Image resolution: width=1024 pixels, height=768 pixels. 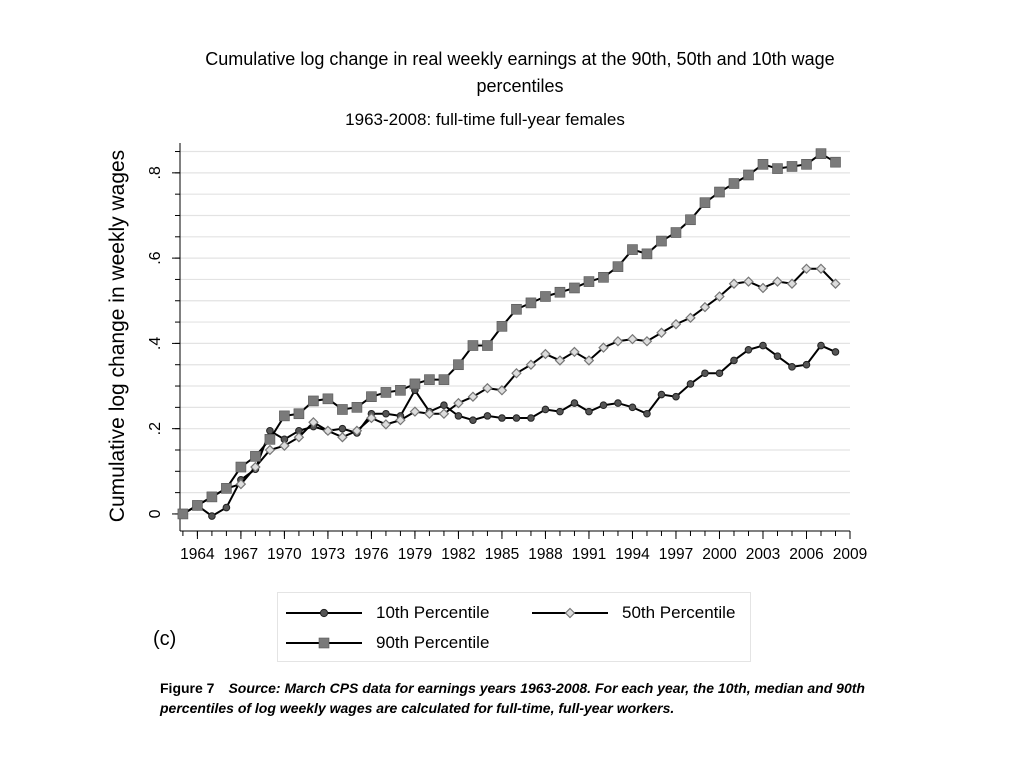 What do you see at coordinates (458, 554) in the screenshot?
I see `x-tick-label: 1982` at bounding box center [458, 554].